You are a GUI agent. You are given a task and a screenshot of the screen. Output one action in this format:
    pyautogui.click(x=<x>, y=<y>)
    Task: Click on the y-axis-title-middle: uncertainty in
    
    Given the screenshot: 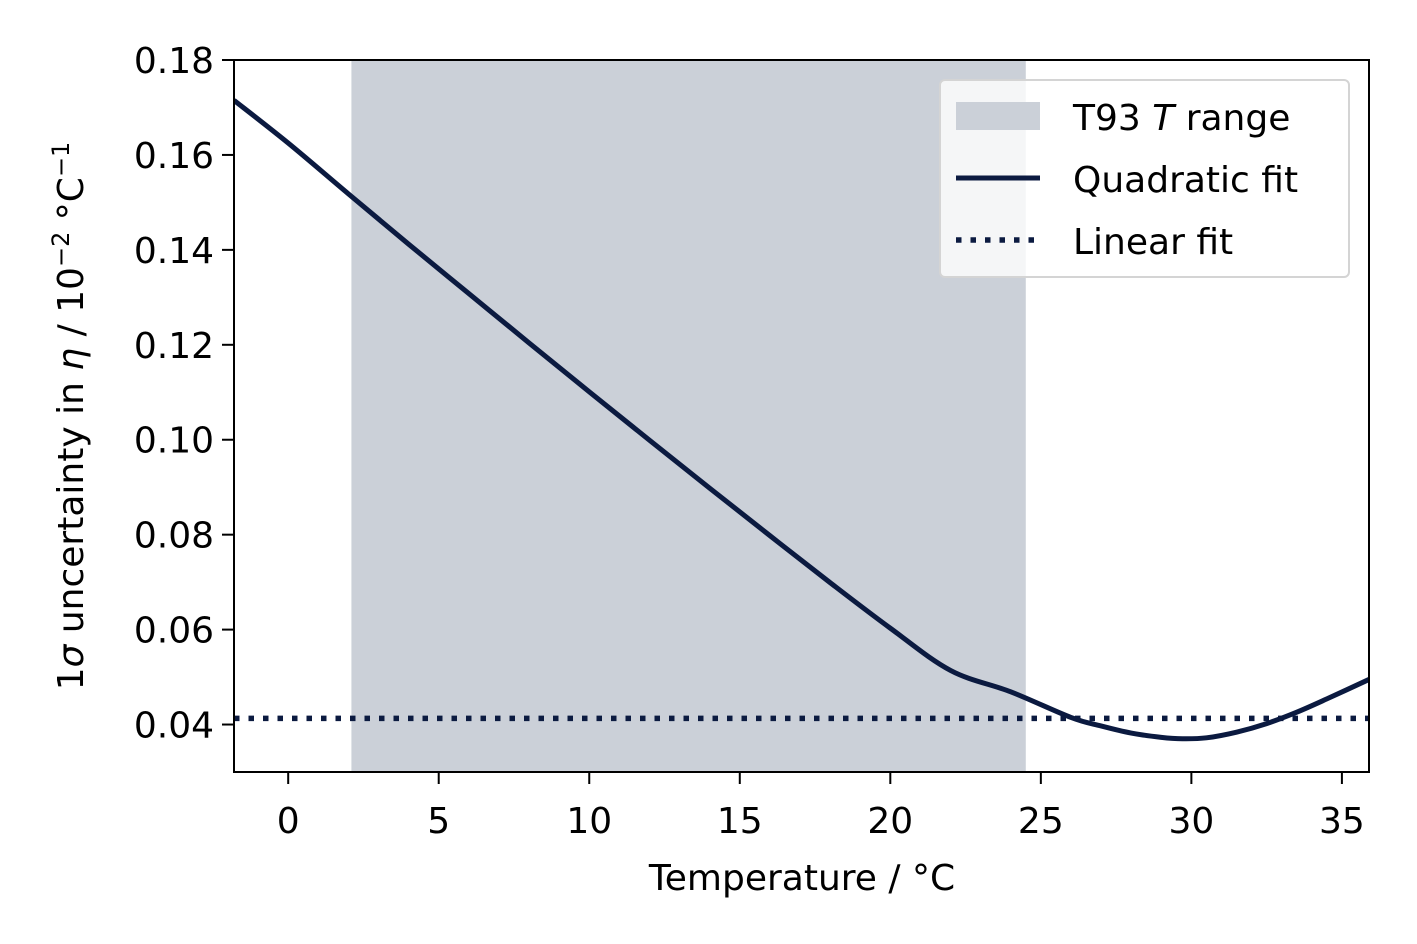 What is the action you would take?
    pyautogui.click(x=71, y=508)
    